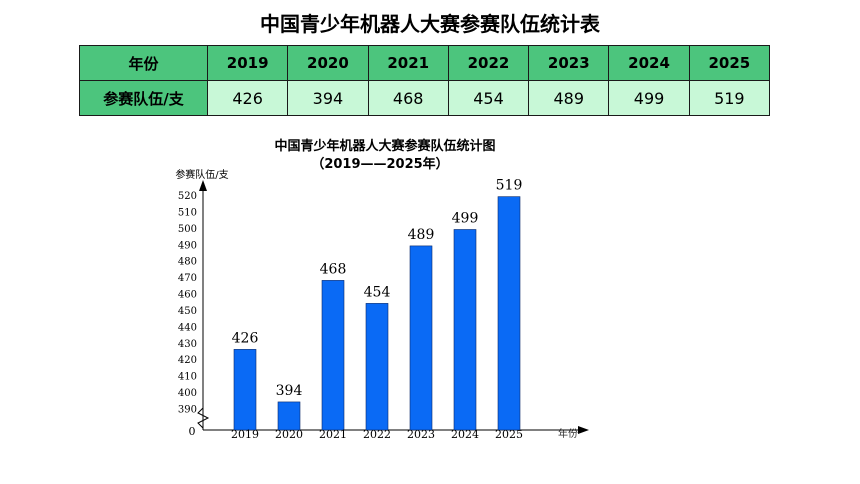 Image resolution: width=860 pixels, height=484 pixels. What do you see at coordinates (187, 196) in the screenshot?
I see `y-tick-label: 520` at bounding box center [187, 196].